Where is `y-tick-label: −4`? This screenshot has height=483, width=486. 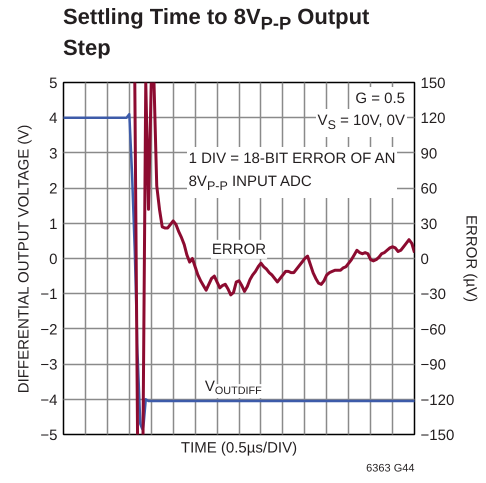
y-tick-label: −4 is located at coordinates (49, 400).